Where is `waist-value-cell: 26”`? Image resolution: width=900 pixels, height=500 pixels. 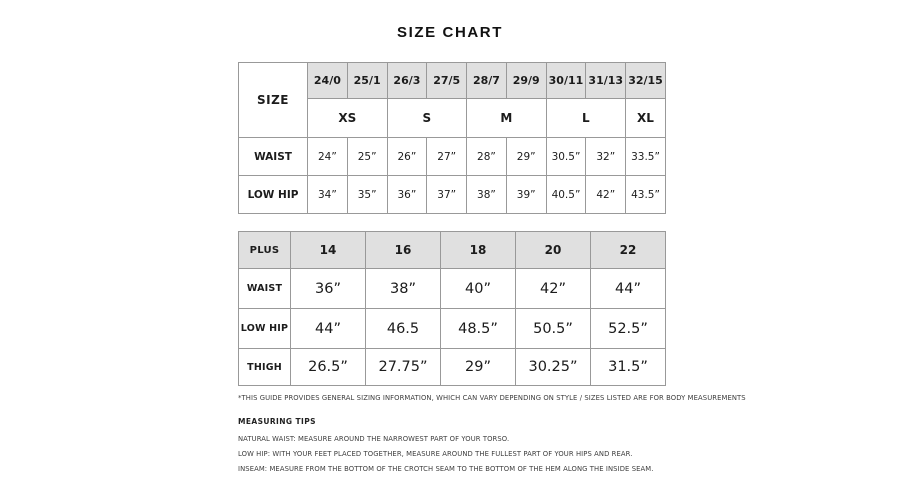 waist-value-cell: 26” is located at coordinates (407, 156).